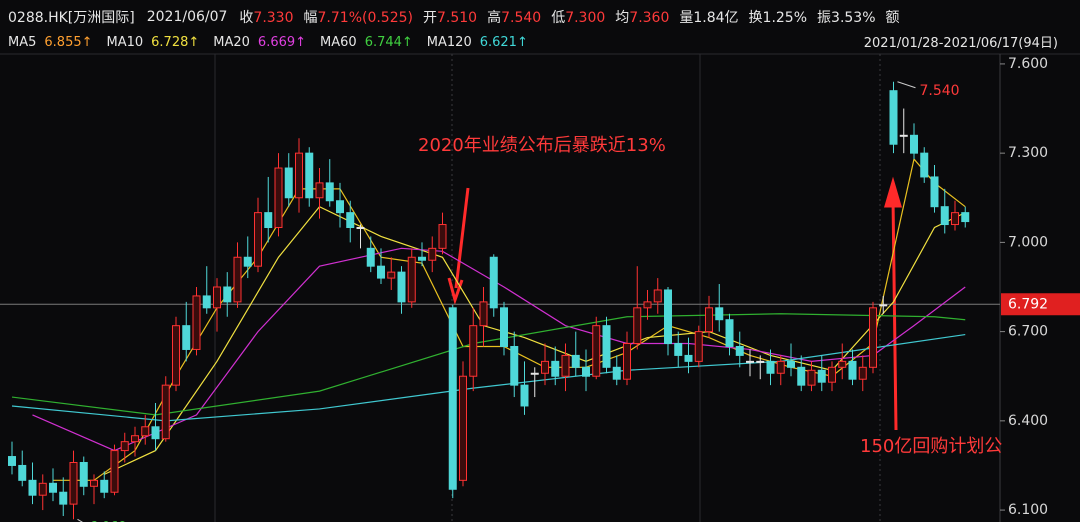  What do you see at coordinates (187, 17) in the screenshot?
I see `date: 2021/06/07` at bounding box center [187, 17].